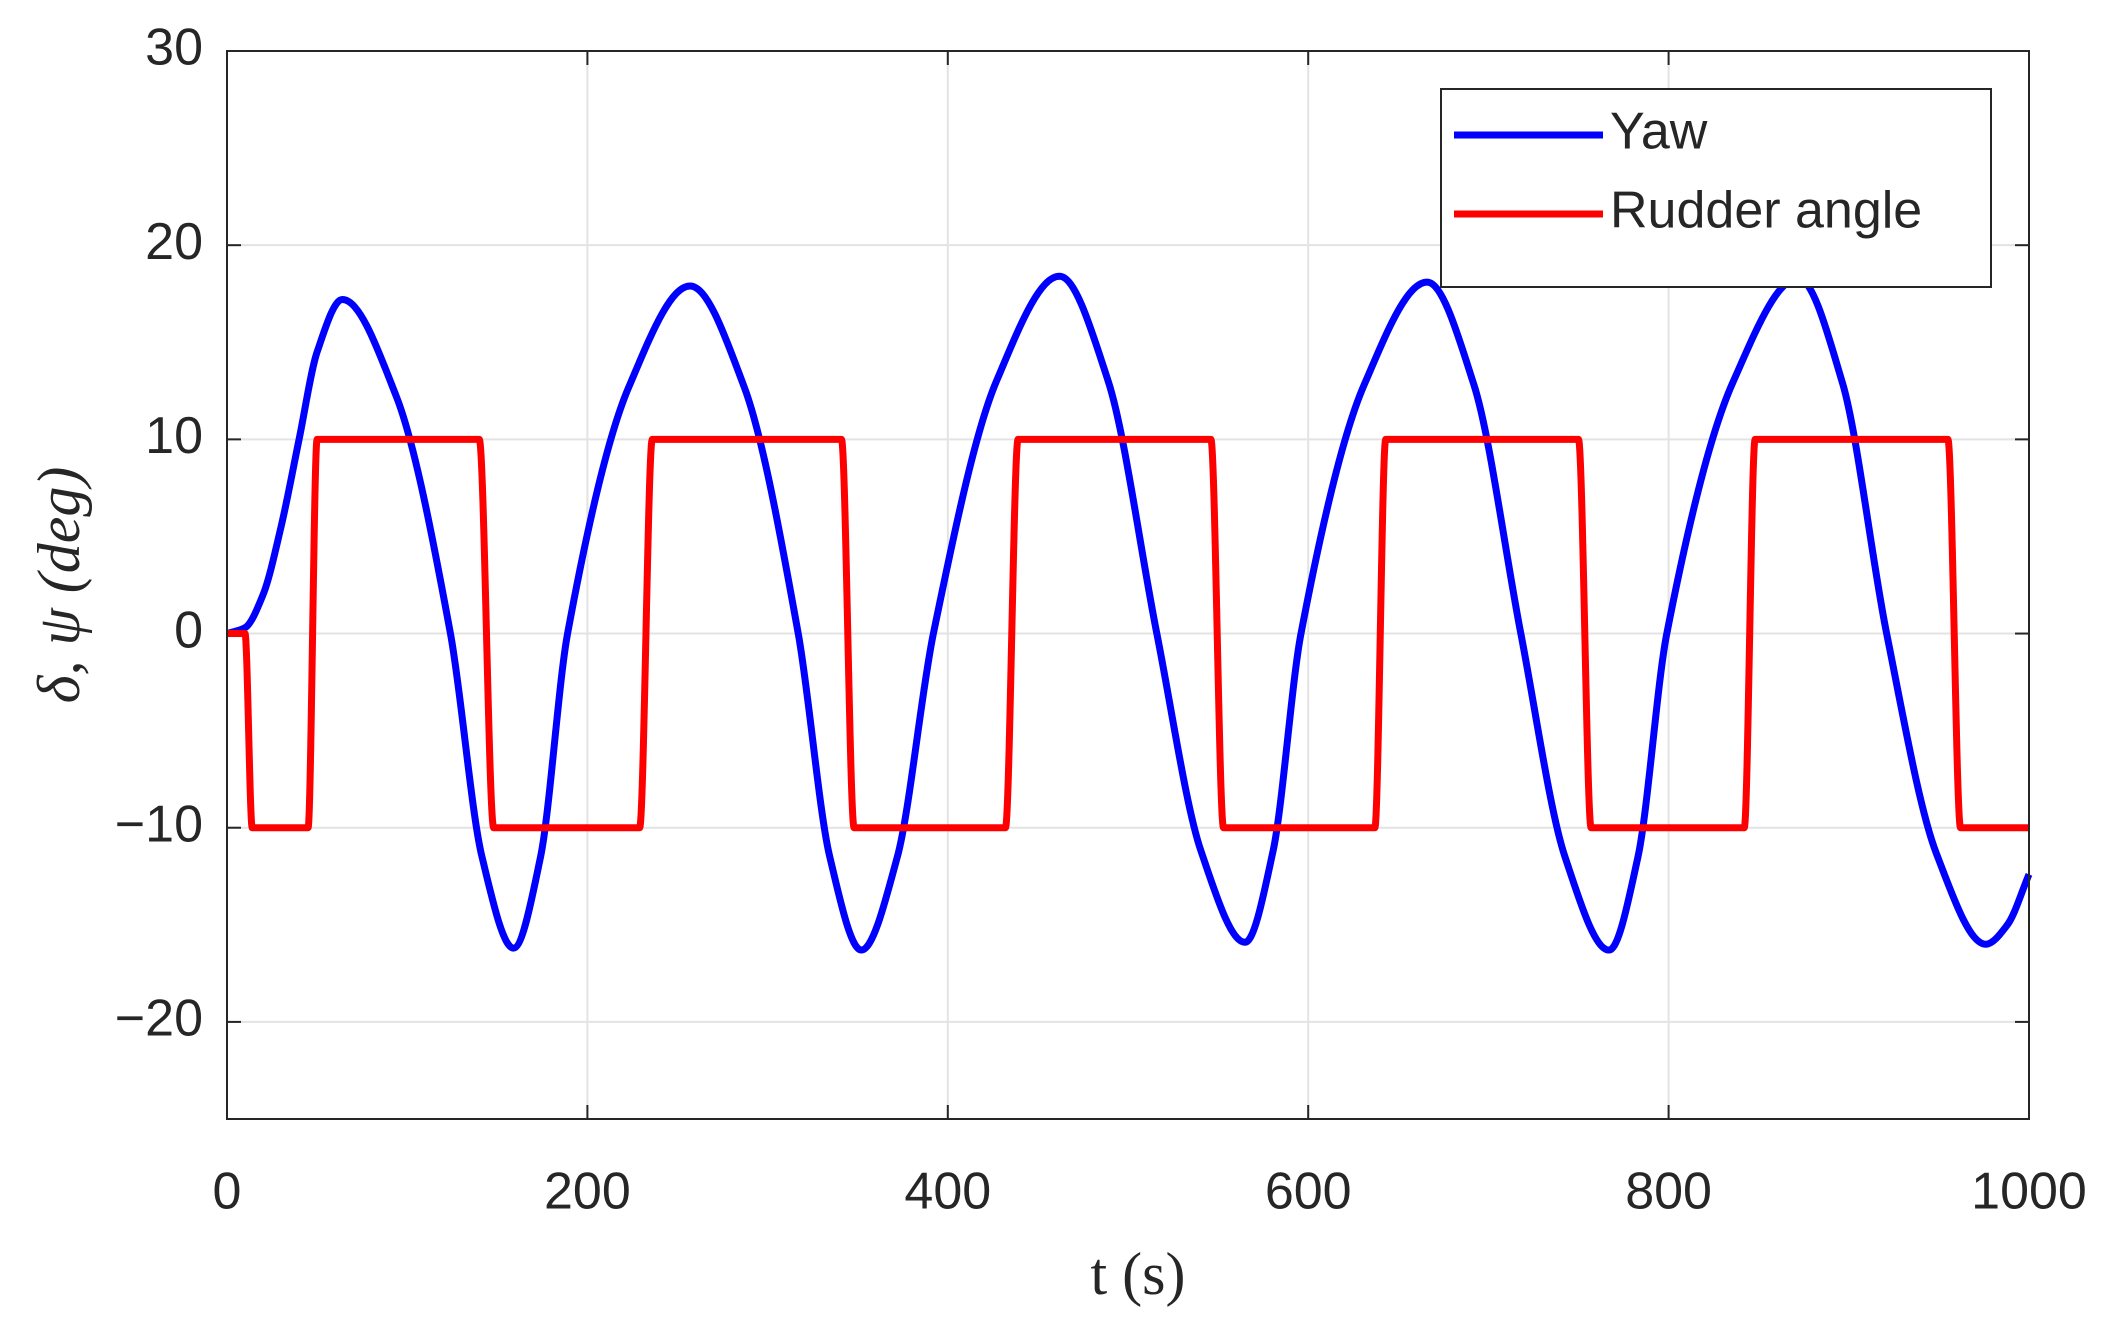 The image size is (2121, 1332). Describe the element at coordinates (1659, 132) in the screenshot. I see `legend-label: Yaw` at that location.